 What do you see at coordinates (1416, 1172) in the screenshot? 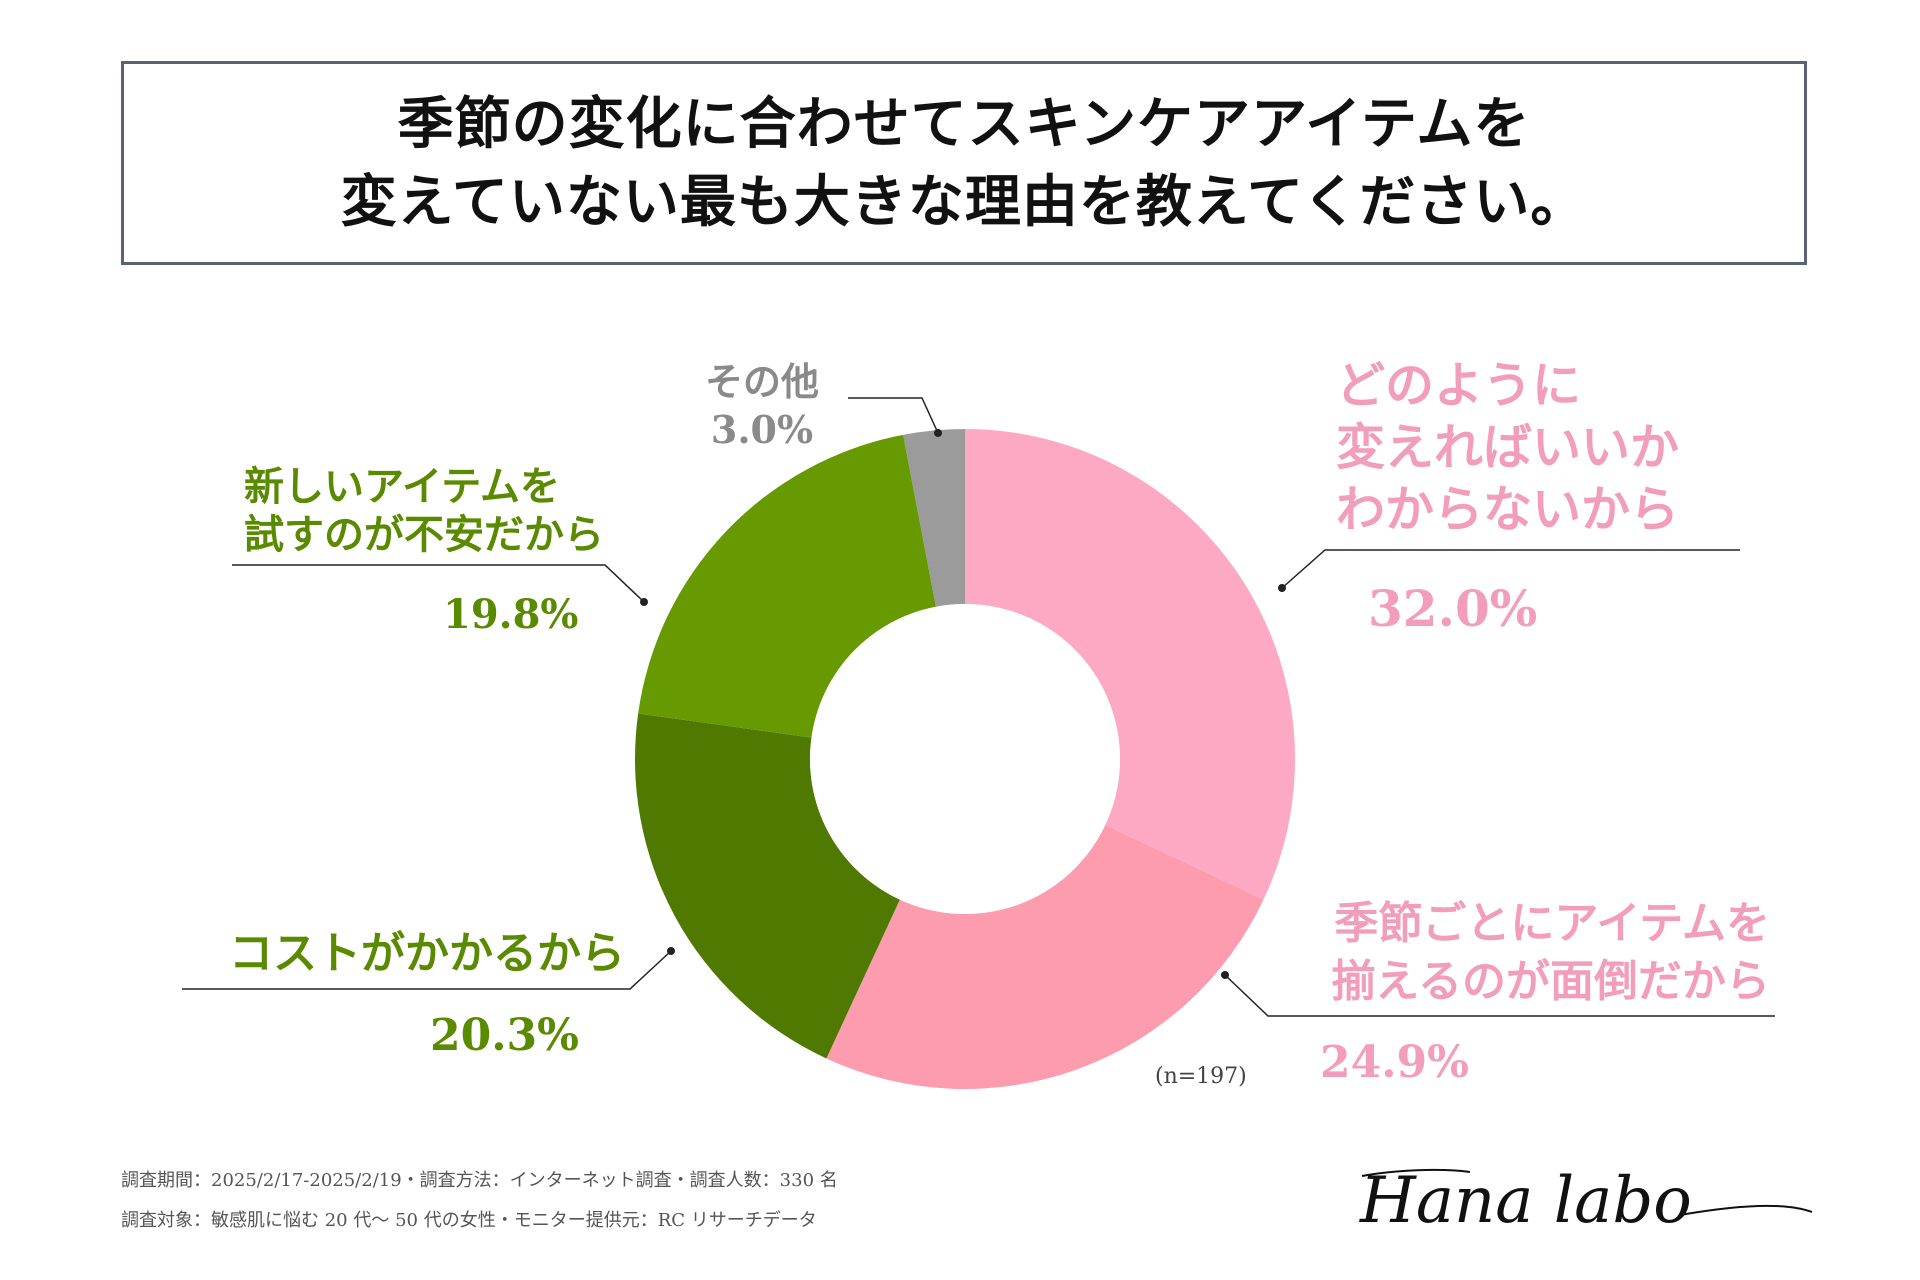
I see `brand-logo-flourish` at bounding box center [1416, 1172].